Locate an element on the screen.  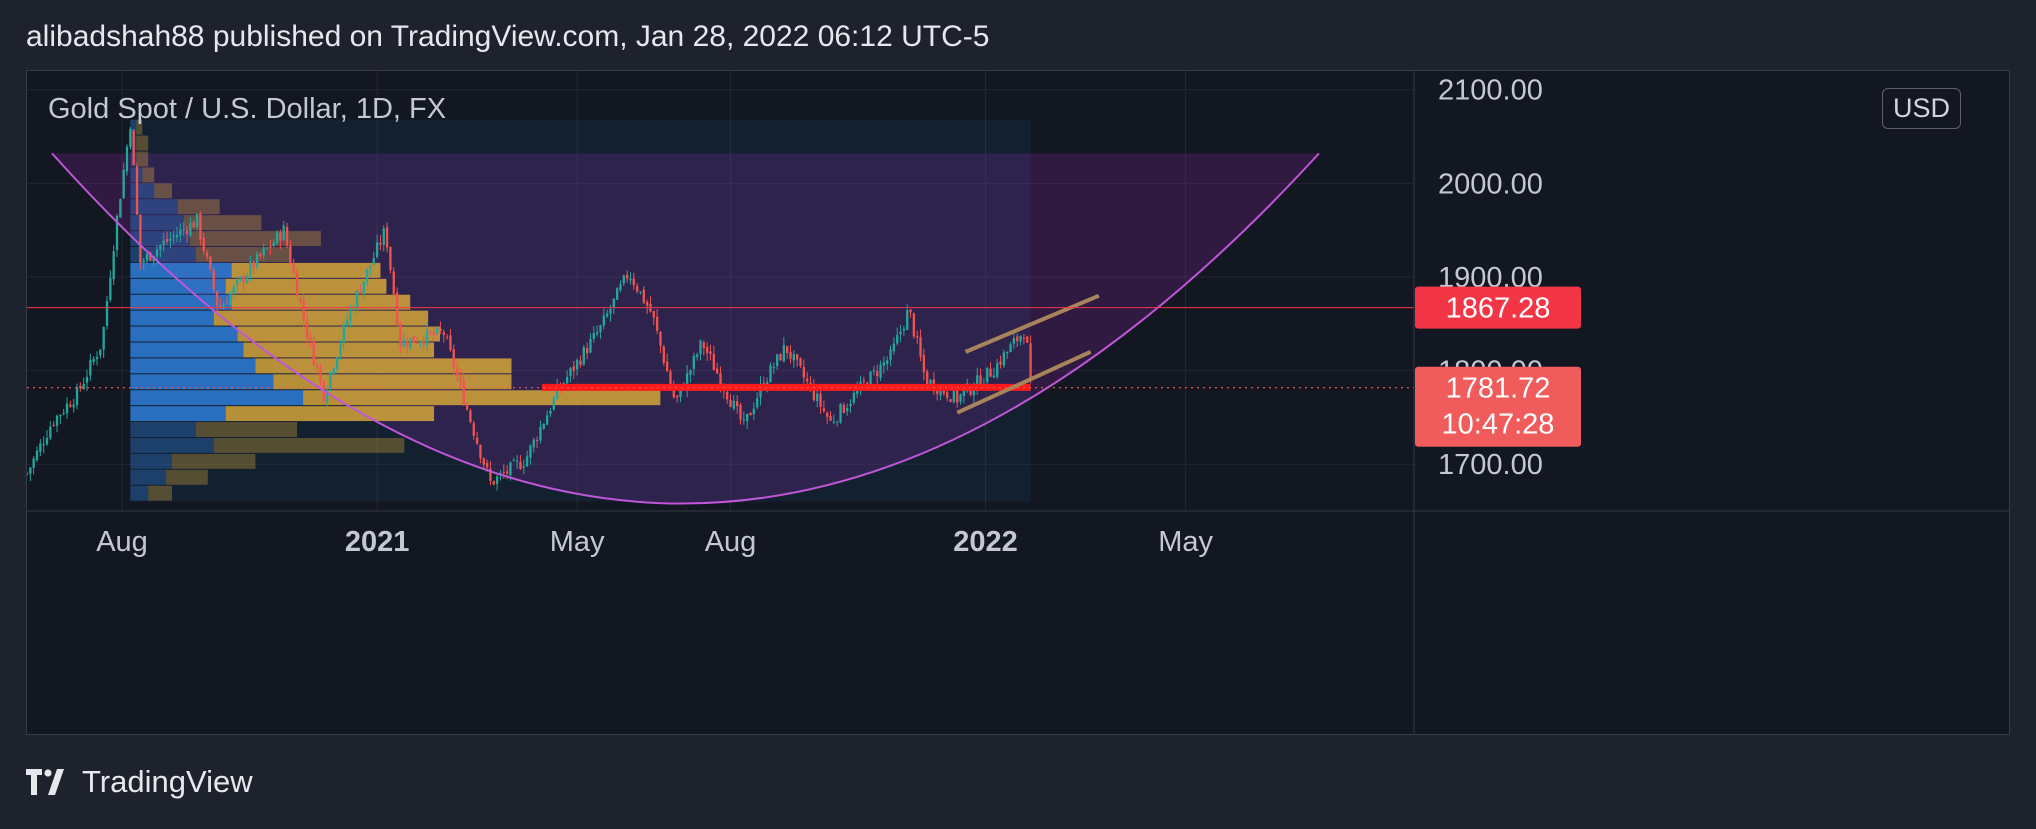
currency-button: USD is located at coordinates (1922, 108).